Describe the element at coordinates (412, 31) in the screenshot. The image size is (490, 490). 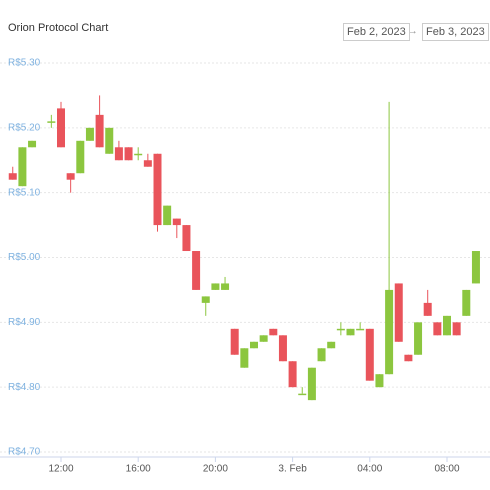
I see `arrow: →` at that location.